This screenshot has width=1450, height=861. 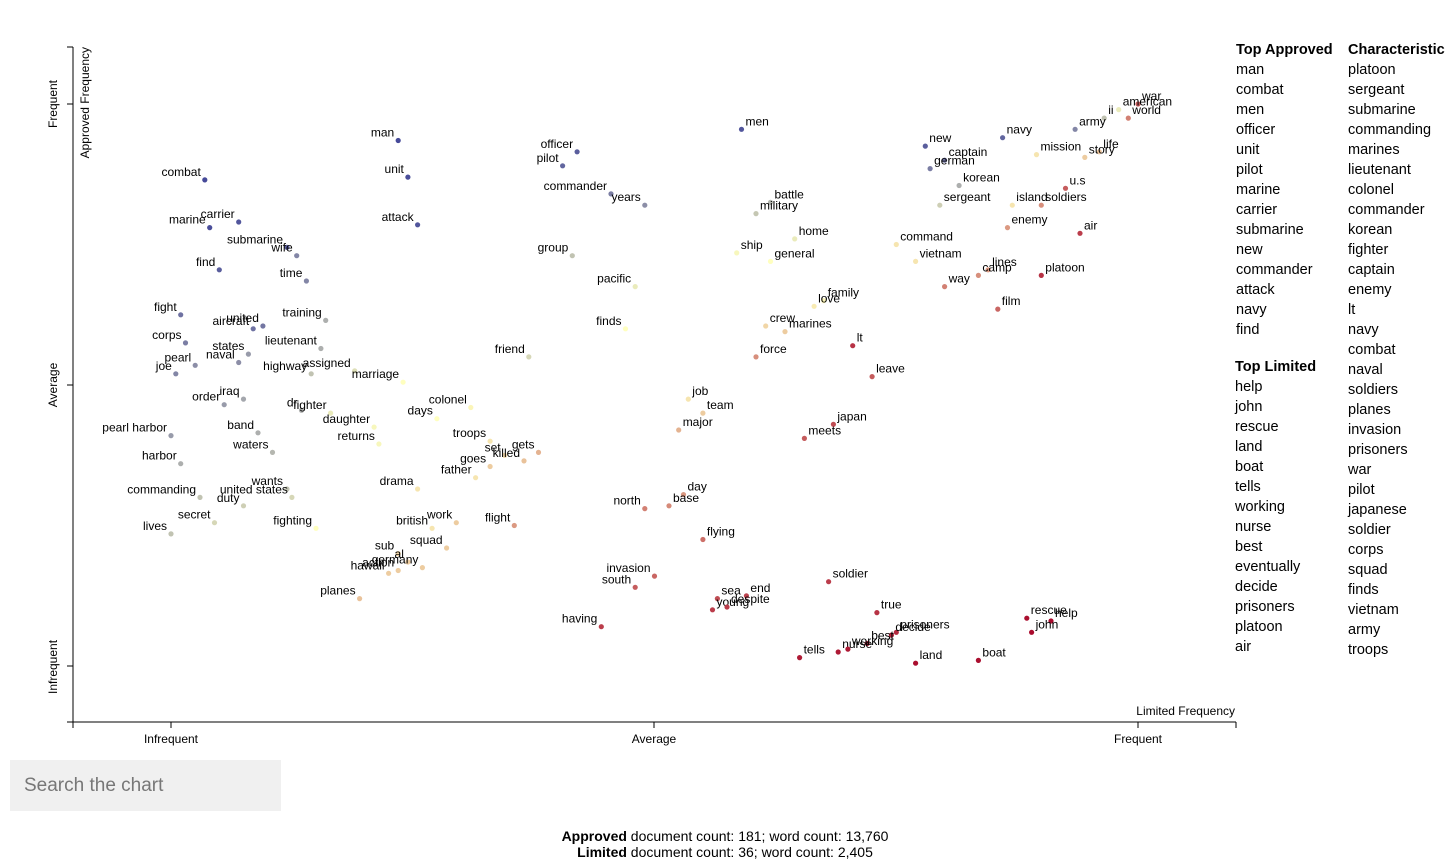 What do you see at coordinates (1372, 350) in the screenshot?
I see `characteristic-item: combat` at bounding box center [1372, 350].